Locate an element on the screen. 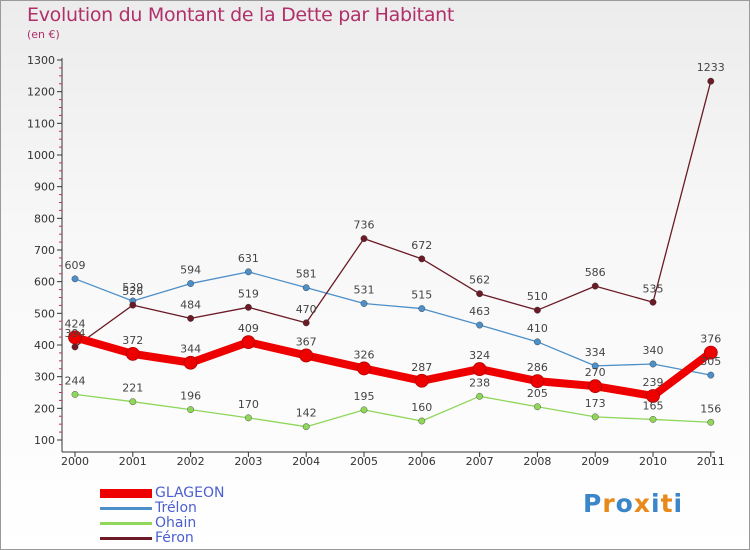 The height and width of the screenshot is (550, 750). data-label-glageon: 326 is located at coordinates (364, 354).